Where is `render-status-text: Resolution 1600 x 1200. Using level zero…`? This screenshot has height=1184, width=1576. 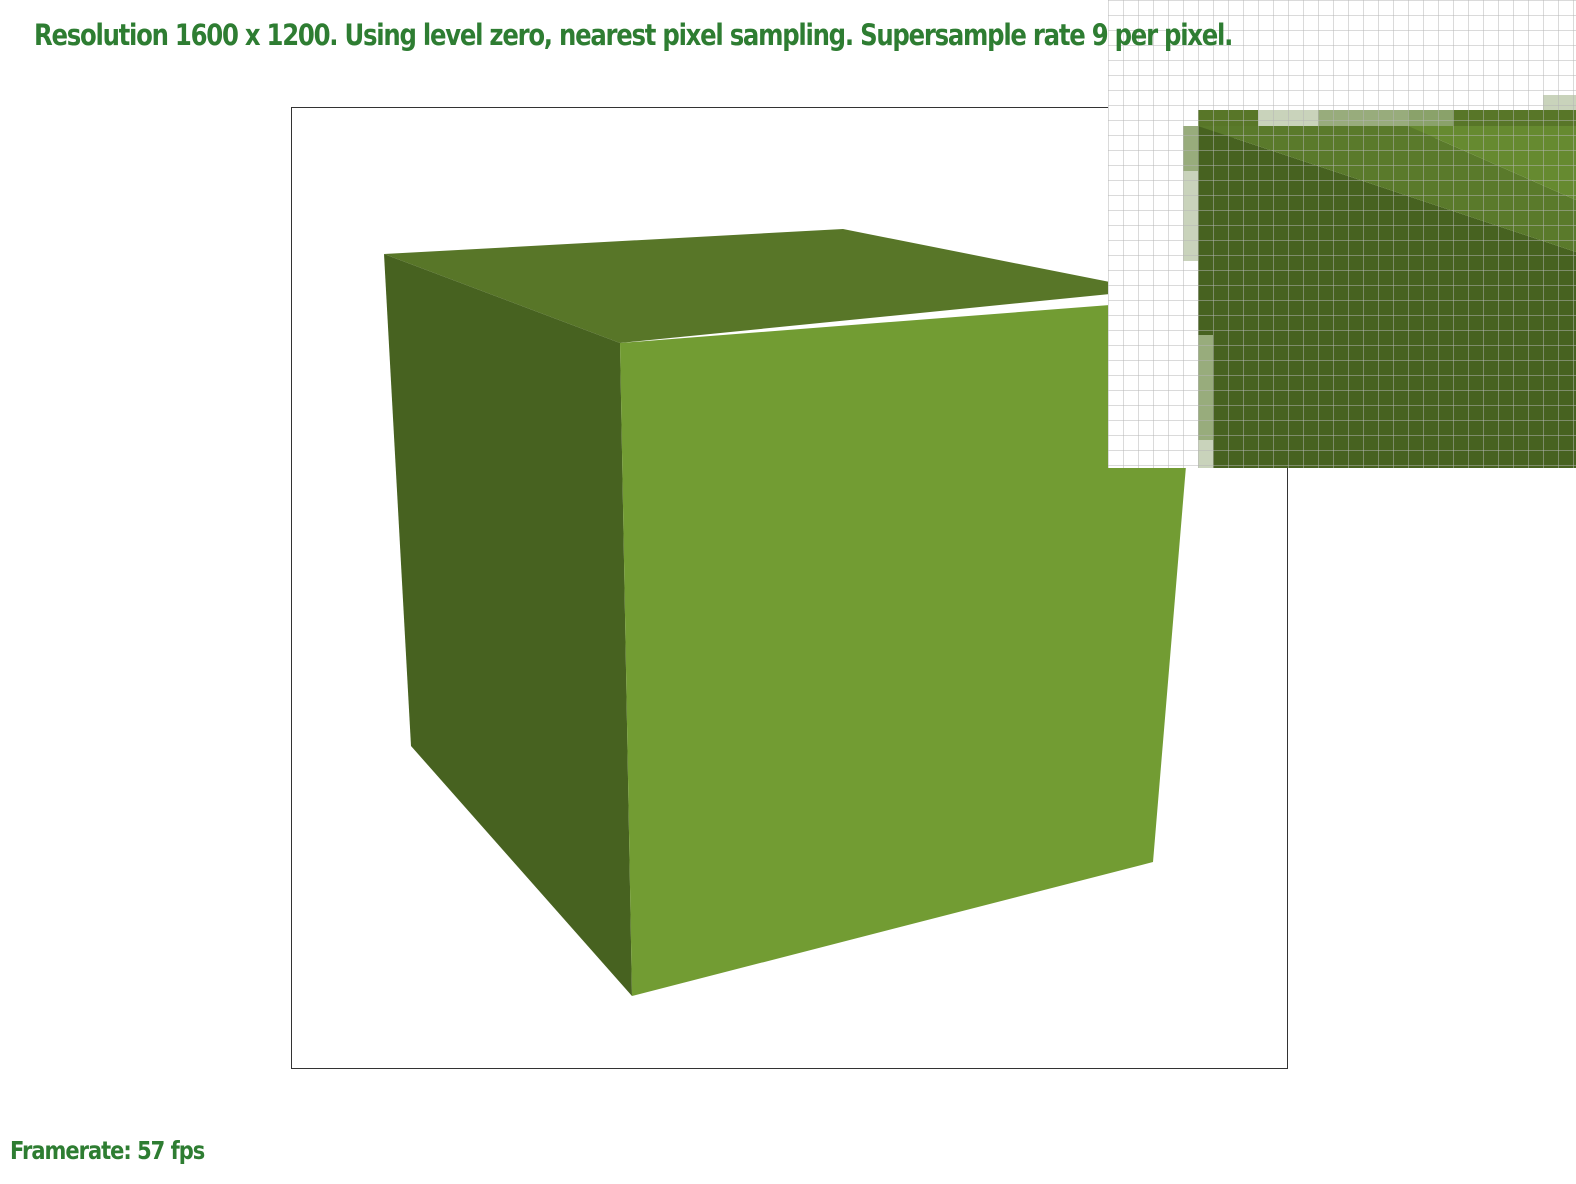 render-status-text: Resolution 1600 x 1200. Using level zero… is located at coordinates (633, 35).